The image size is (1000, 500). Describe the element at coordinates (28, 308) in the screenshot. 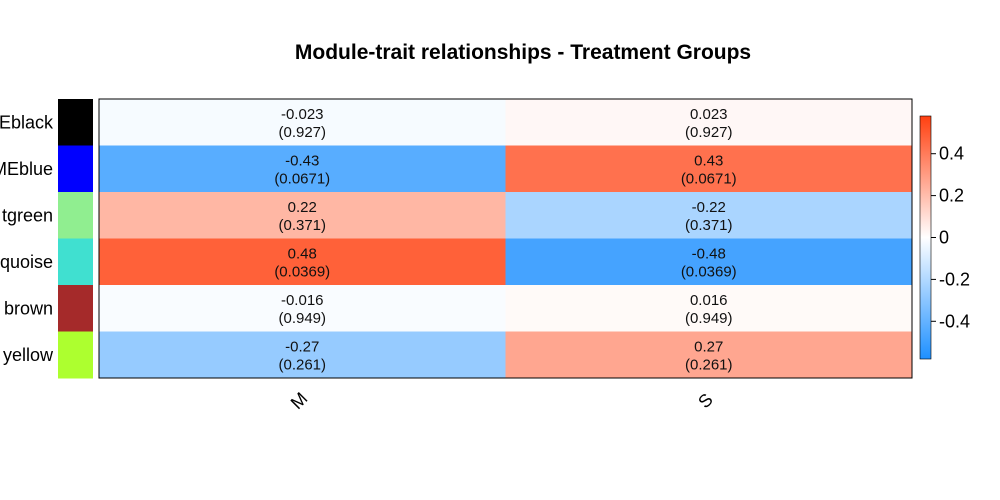

I see `row-label: brown` at that location.